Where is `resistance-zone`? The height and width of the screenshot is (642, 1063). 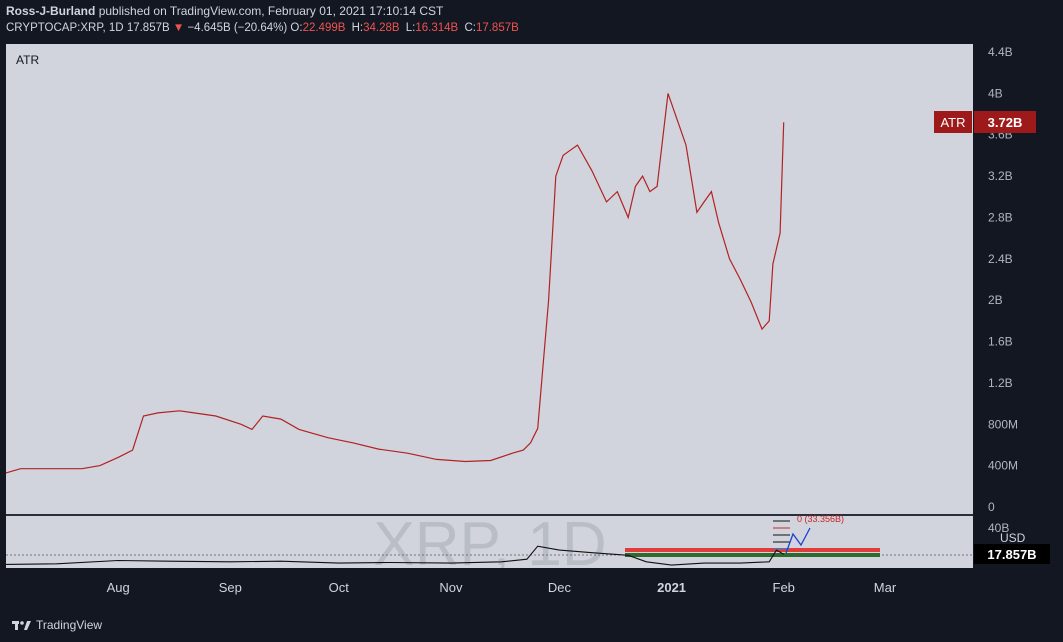
resistance-zone is located at coordinates (752, 550).